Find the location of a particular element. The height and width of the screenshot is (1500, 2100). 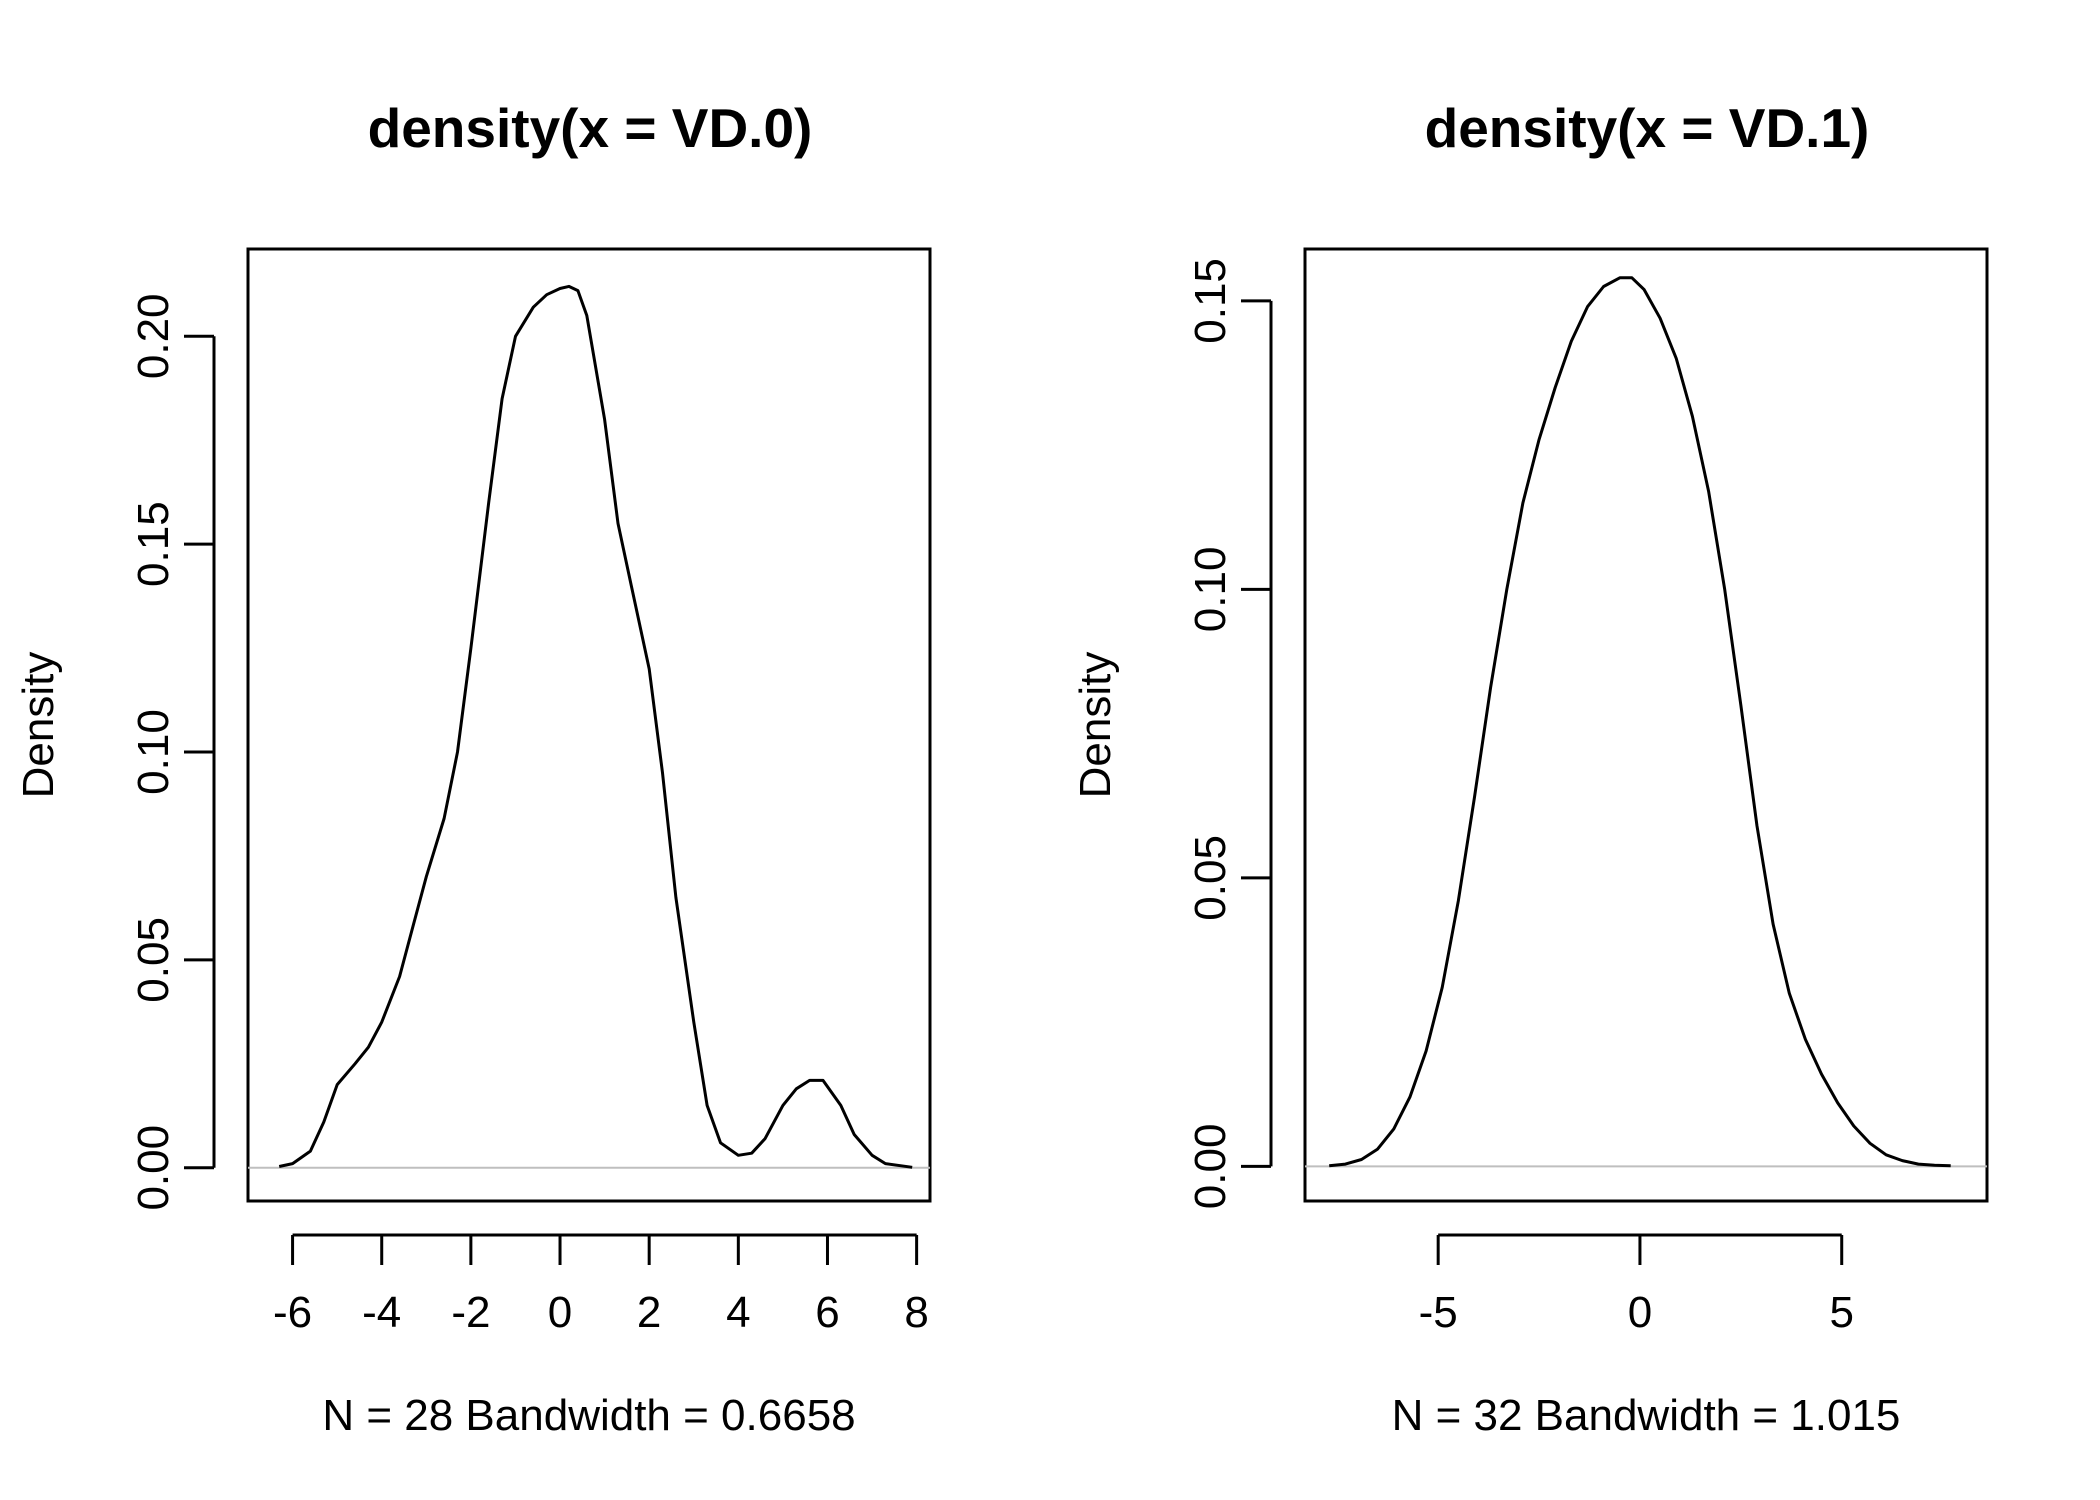

x-tick-label: 5 is located at coordinates (1841, 1312).